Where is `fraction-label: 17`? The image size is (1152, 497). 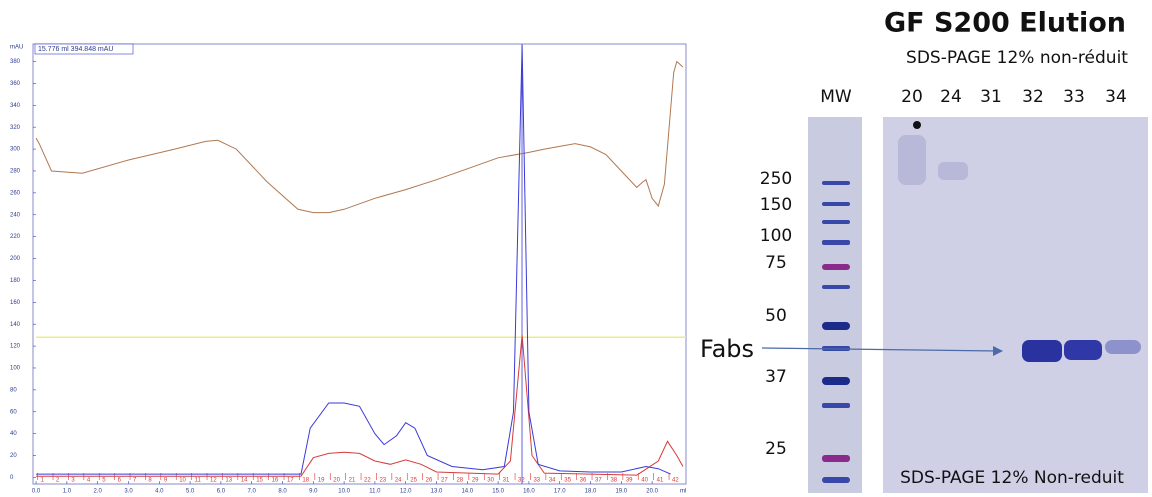 fraction-label: 17 is located at coordinates (290, 481).